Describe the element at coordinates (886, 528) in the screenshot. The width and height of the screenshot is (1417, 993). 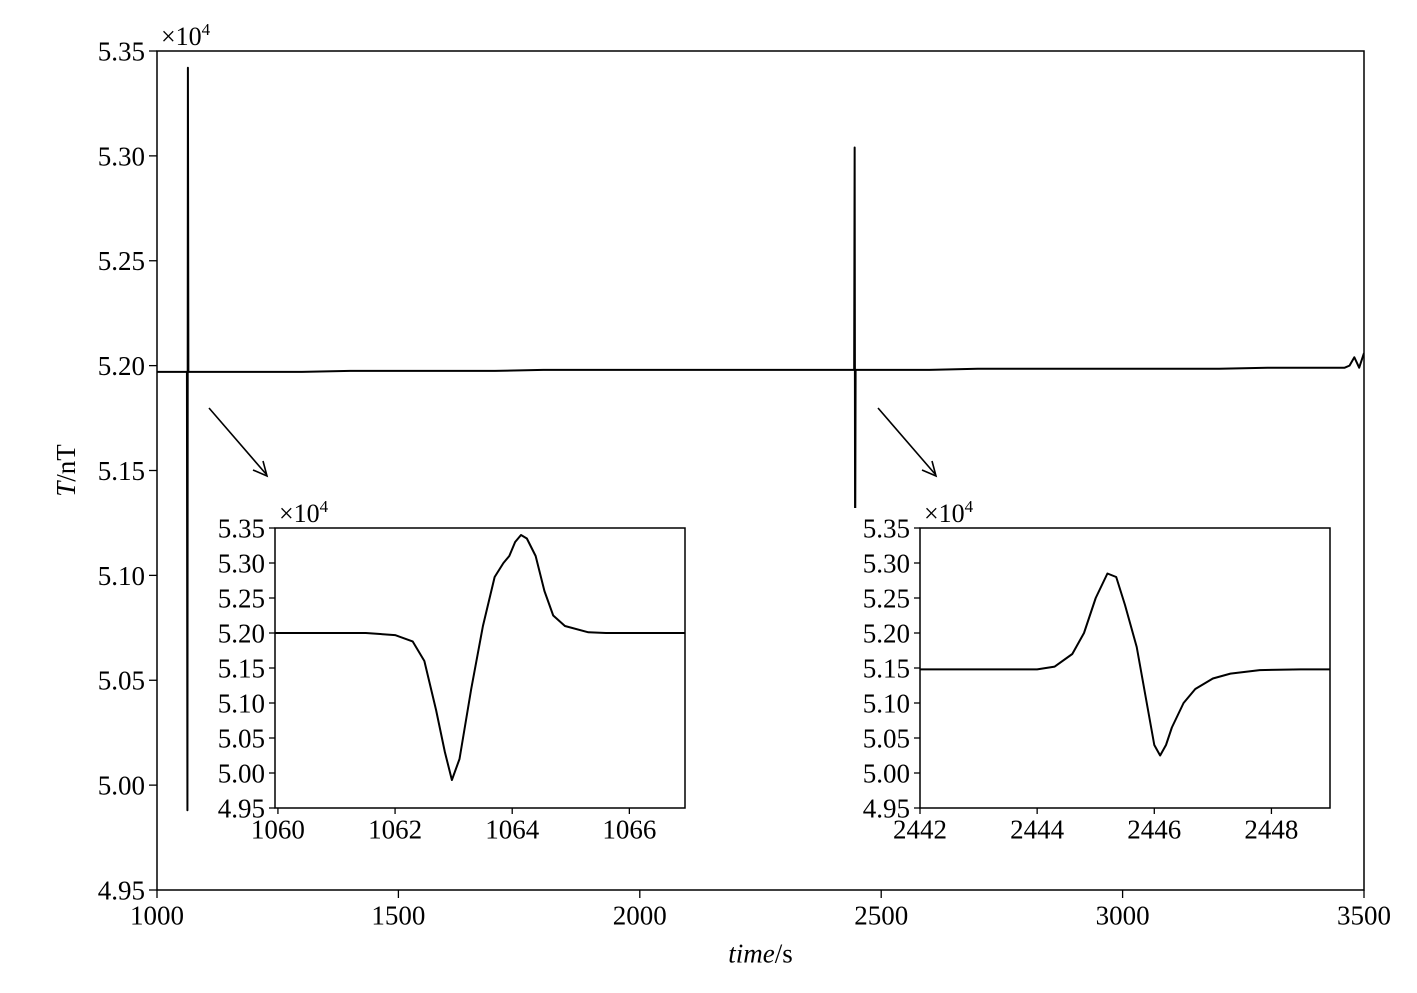
I see `inset-2-y-tick-label: 5.35` at that location.